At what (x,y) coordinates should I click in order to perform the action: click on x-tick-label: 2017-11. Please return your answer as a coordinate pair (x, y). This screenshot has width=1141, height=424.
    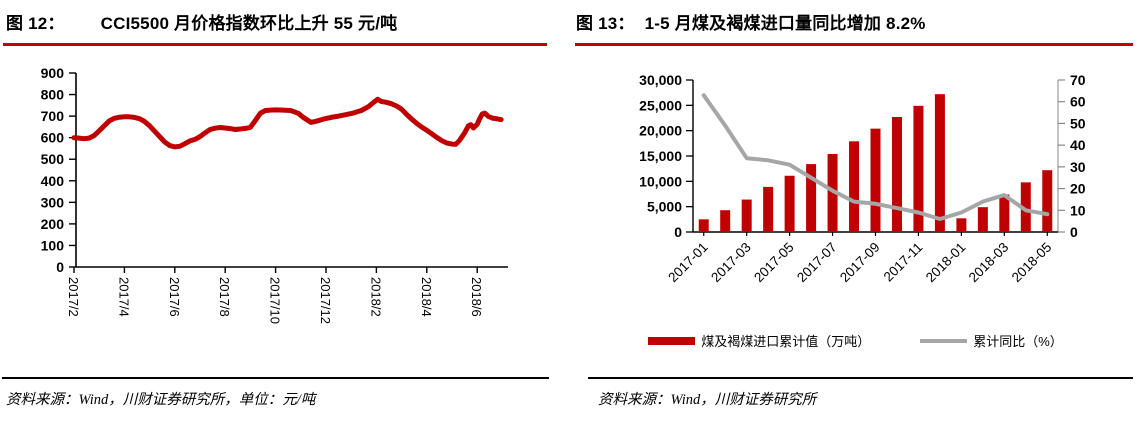
    Looking at the image, I should click on (903, 262).